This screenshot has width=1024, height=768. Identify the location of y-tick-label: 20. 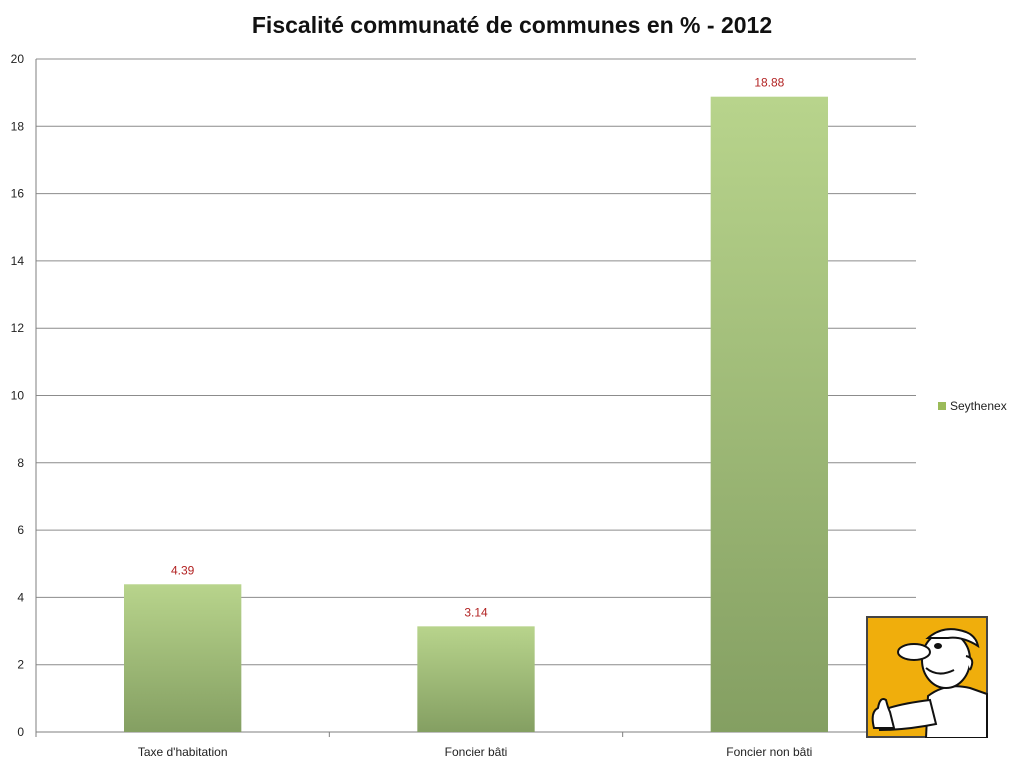
(18, 59).